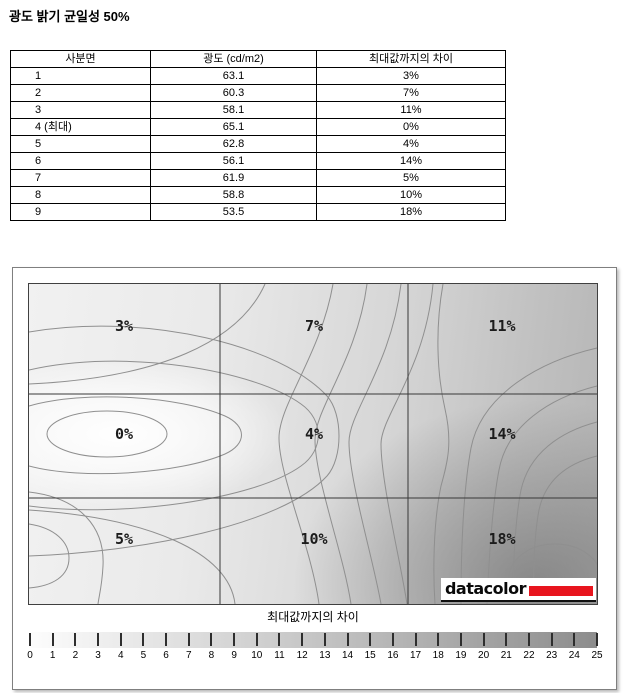 Image resolution: width=631 pixels, height=693 pixels. What do you see at coordinates (502, 539) in the screenshot?
I see `contour-cell-label: 18%` at bounding box center [502, 539].